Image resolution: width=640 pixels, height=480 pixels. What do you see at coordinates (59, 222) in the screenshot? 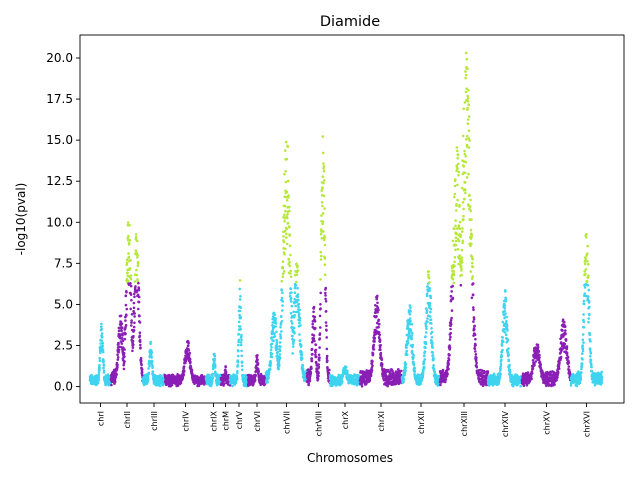
I see `y-tick-label: 10.0` at bounding box center [59, 222].